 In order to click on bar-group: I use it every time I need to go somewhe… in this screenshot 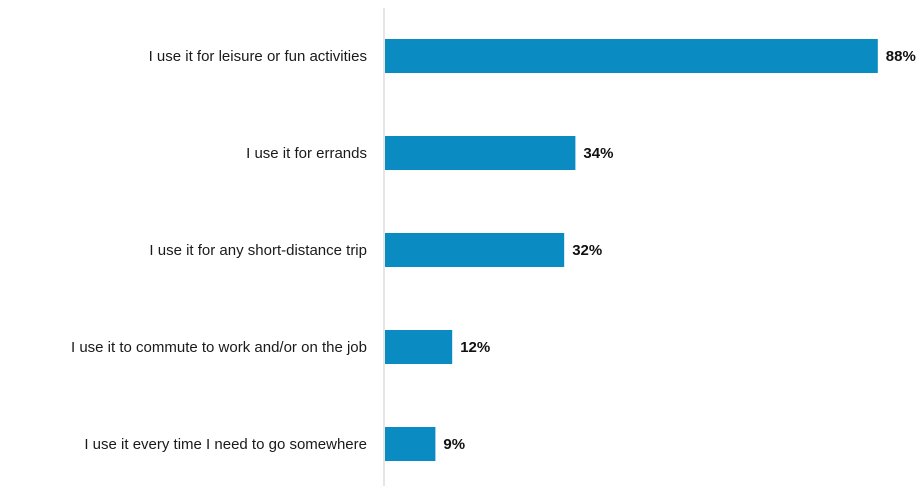, I will do `click(274, 444)`.